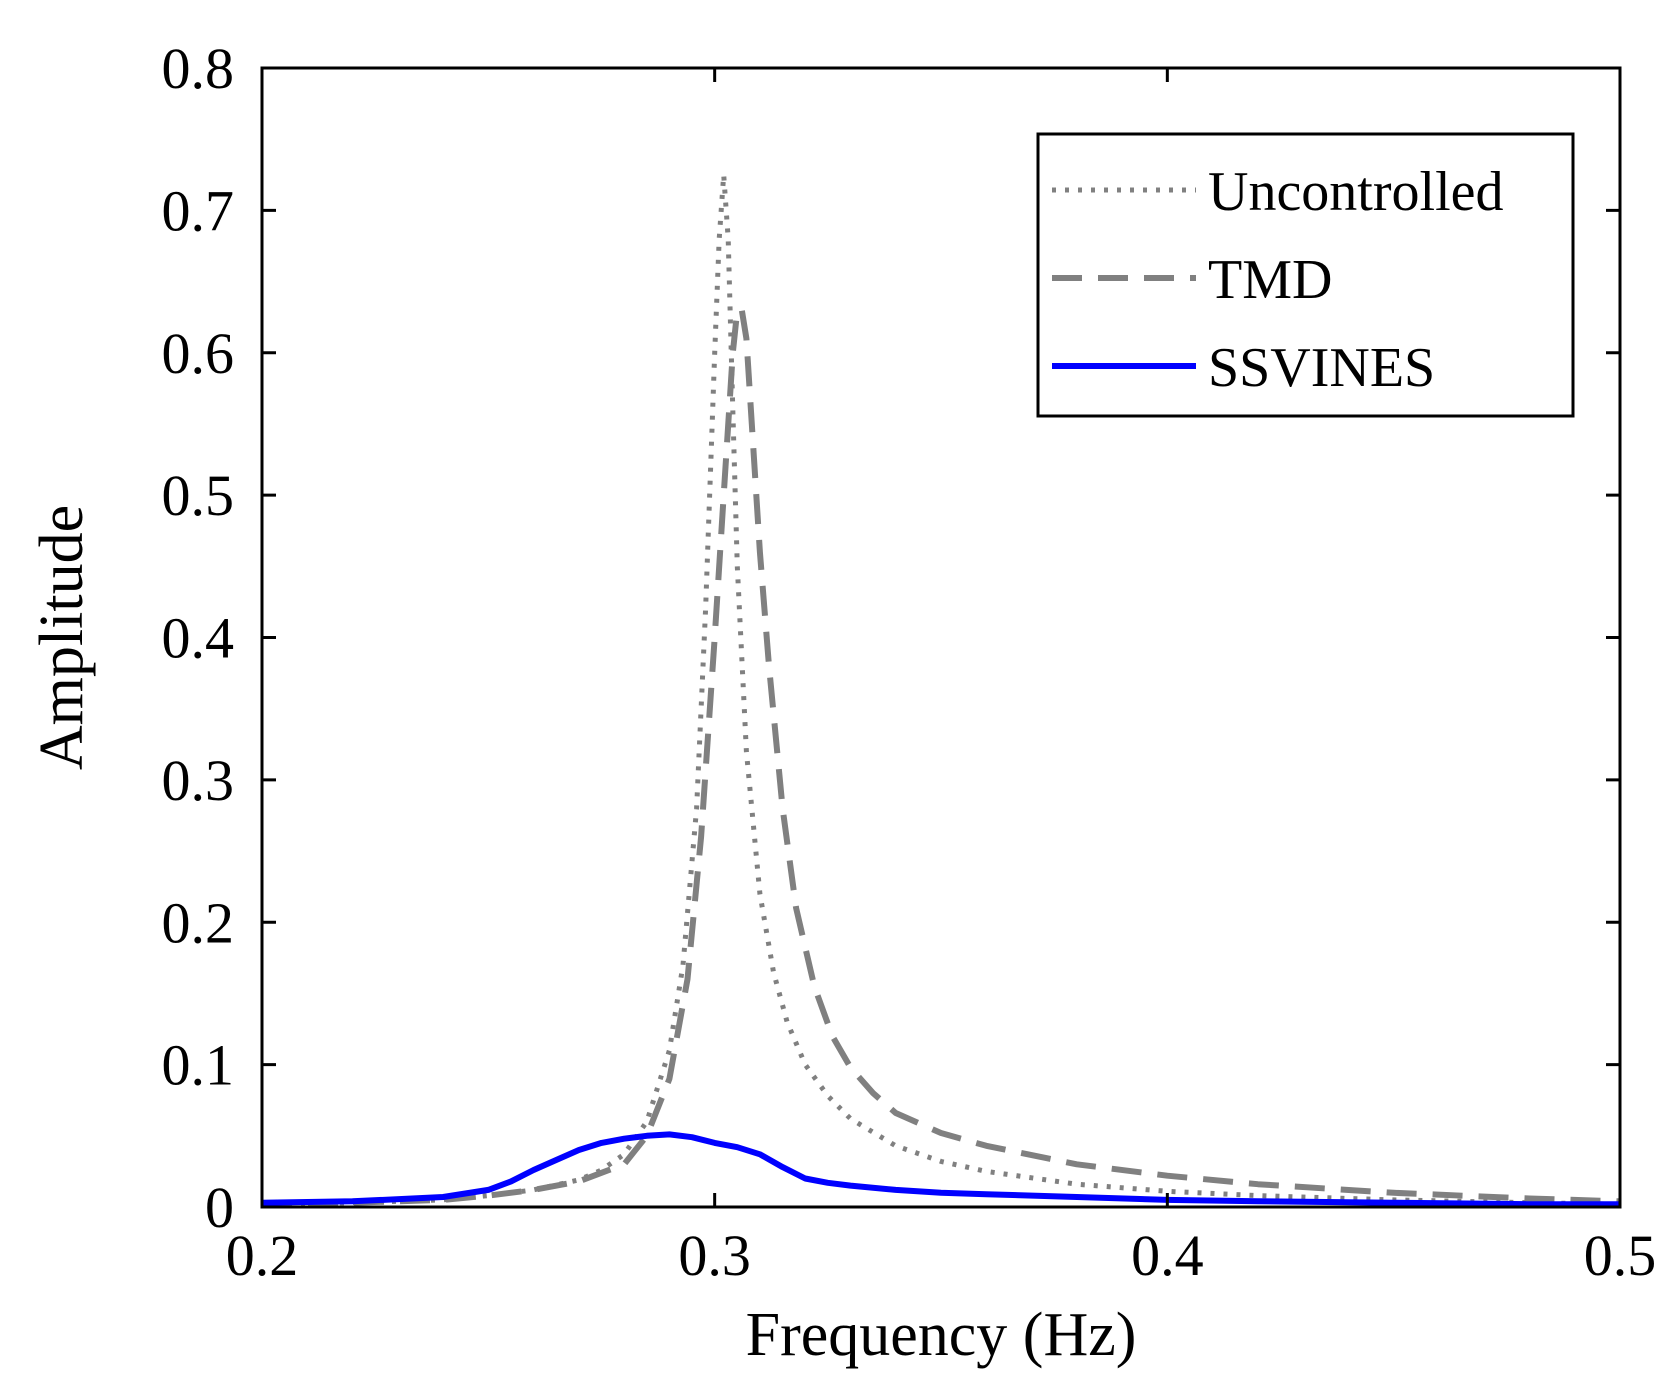 Image resolution: width=1658 pixels, height=1396 pixels. I want to click on legend-label-uncontrolled: Uncontrolled, so click(1355, 192).